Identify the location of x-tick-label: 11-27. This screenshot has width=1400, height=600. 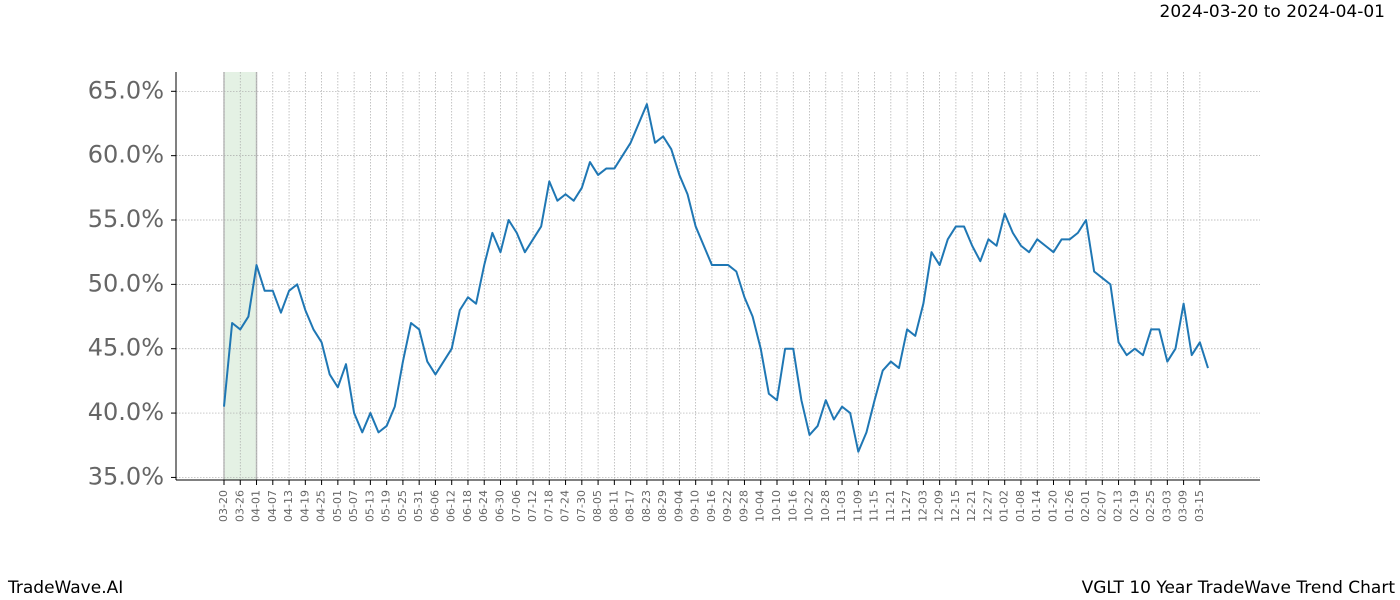
(906, 506).